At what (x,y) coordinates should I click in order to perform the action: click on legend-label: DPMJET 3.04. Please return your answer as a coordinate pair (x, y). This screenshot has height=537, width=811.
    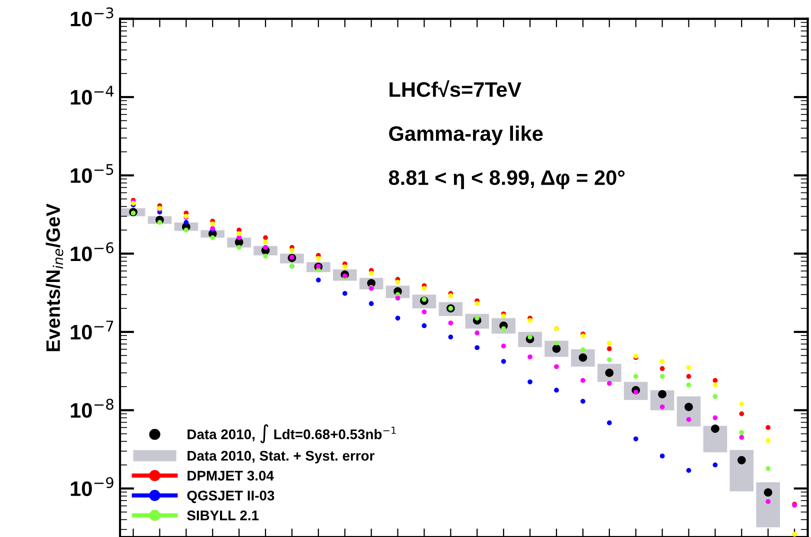
    Looking at the image, I should click on (231, 475).